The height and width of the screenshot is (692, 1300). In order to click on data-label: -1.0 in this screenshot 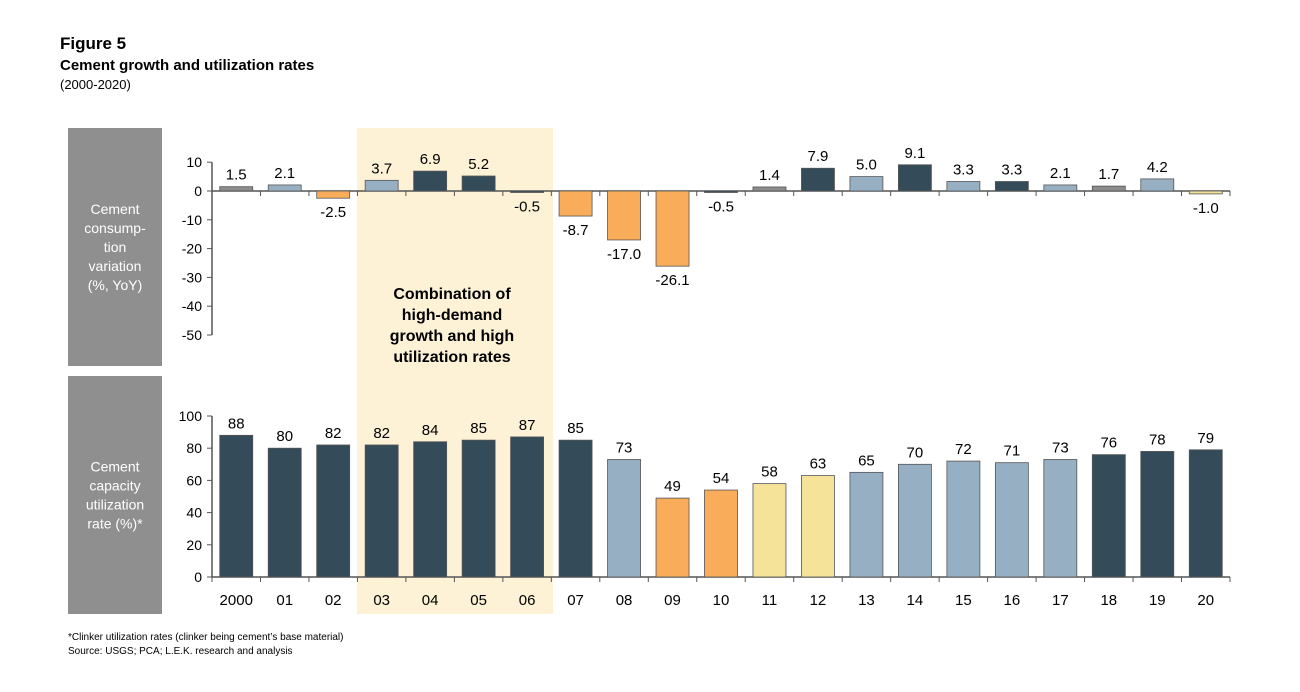, I will do `click(1206, 208)`.